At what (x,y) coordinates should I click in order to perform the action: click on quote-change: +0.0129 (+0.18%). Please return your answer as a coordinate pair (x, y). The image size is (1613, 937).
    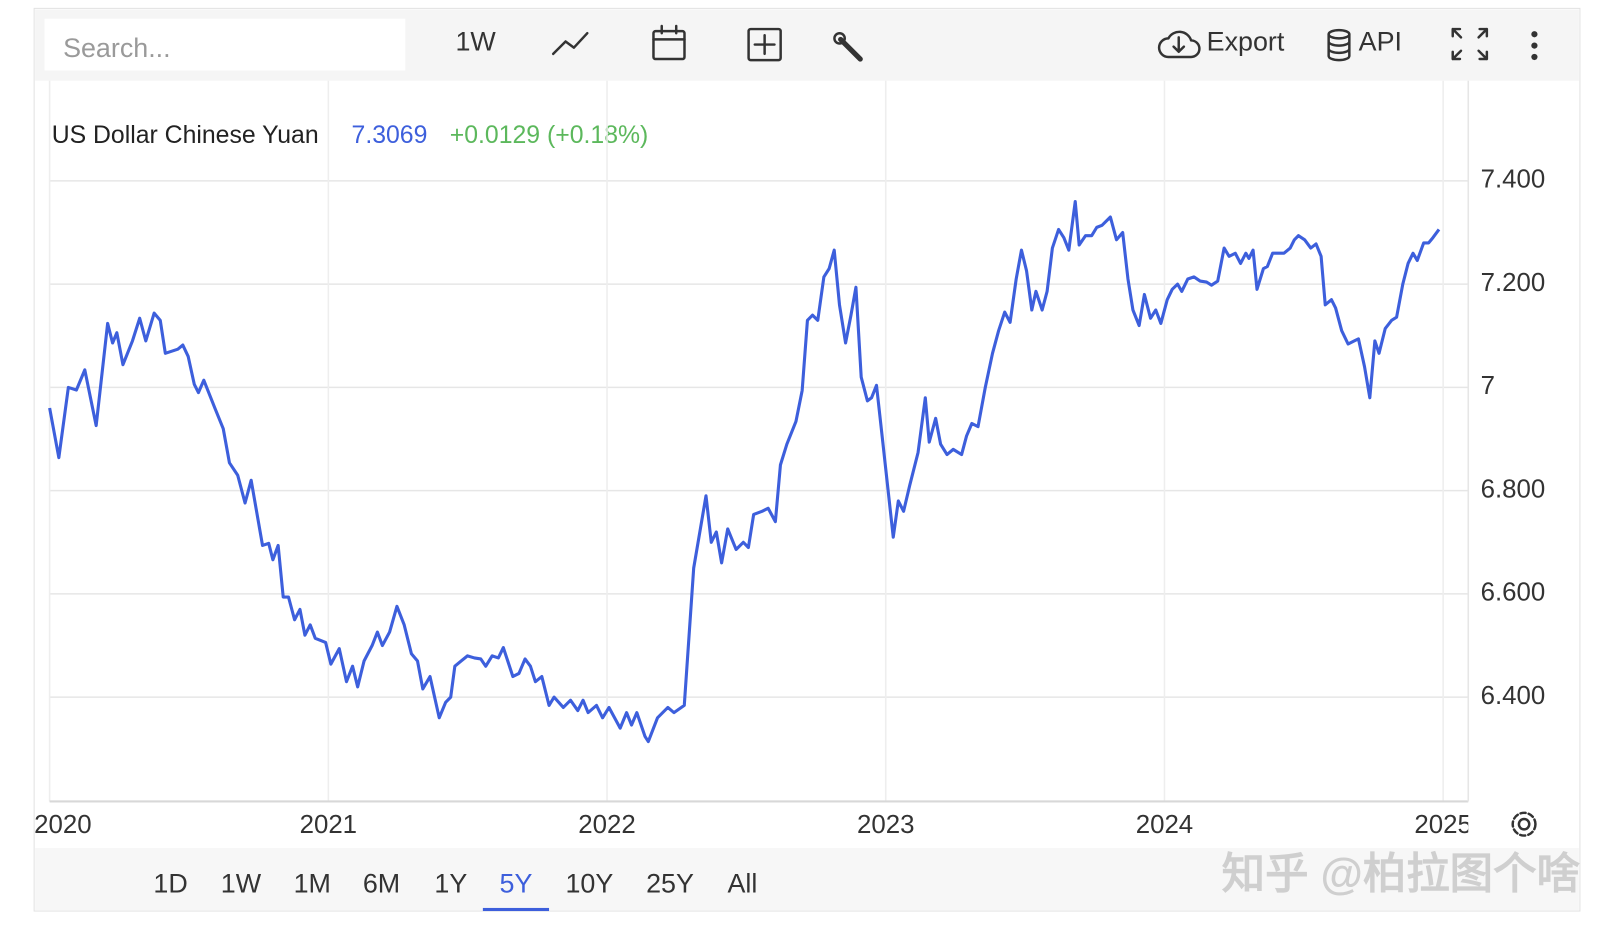
    Looking at the image, I should click on (549, 135).